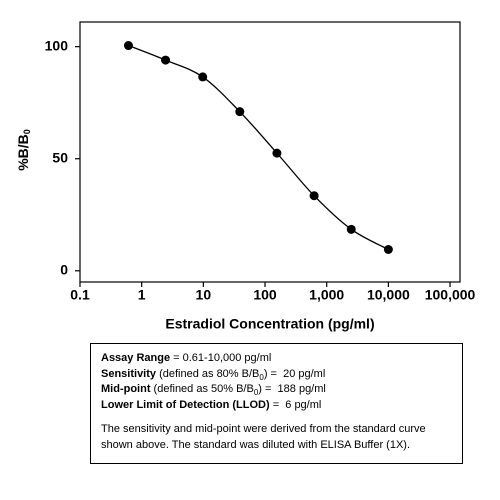  What do you see at coordinates (269, 324) in the screenshot?
I see `x-axis-label: Estradiol Concentration (pg/ml)` at bounding box center [269, 324].